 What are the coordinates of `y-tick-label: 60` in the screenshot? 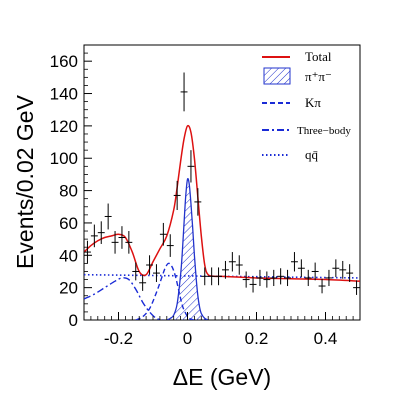 It's located at (68, 223).